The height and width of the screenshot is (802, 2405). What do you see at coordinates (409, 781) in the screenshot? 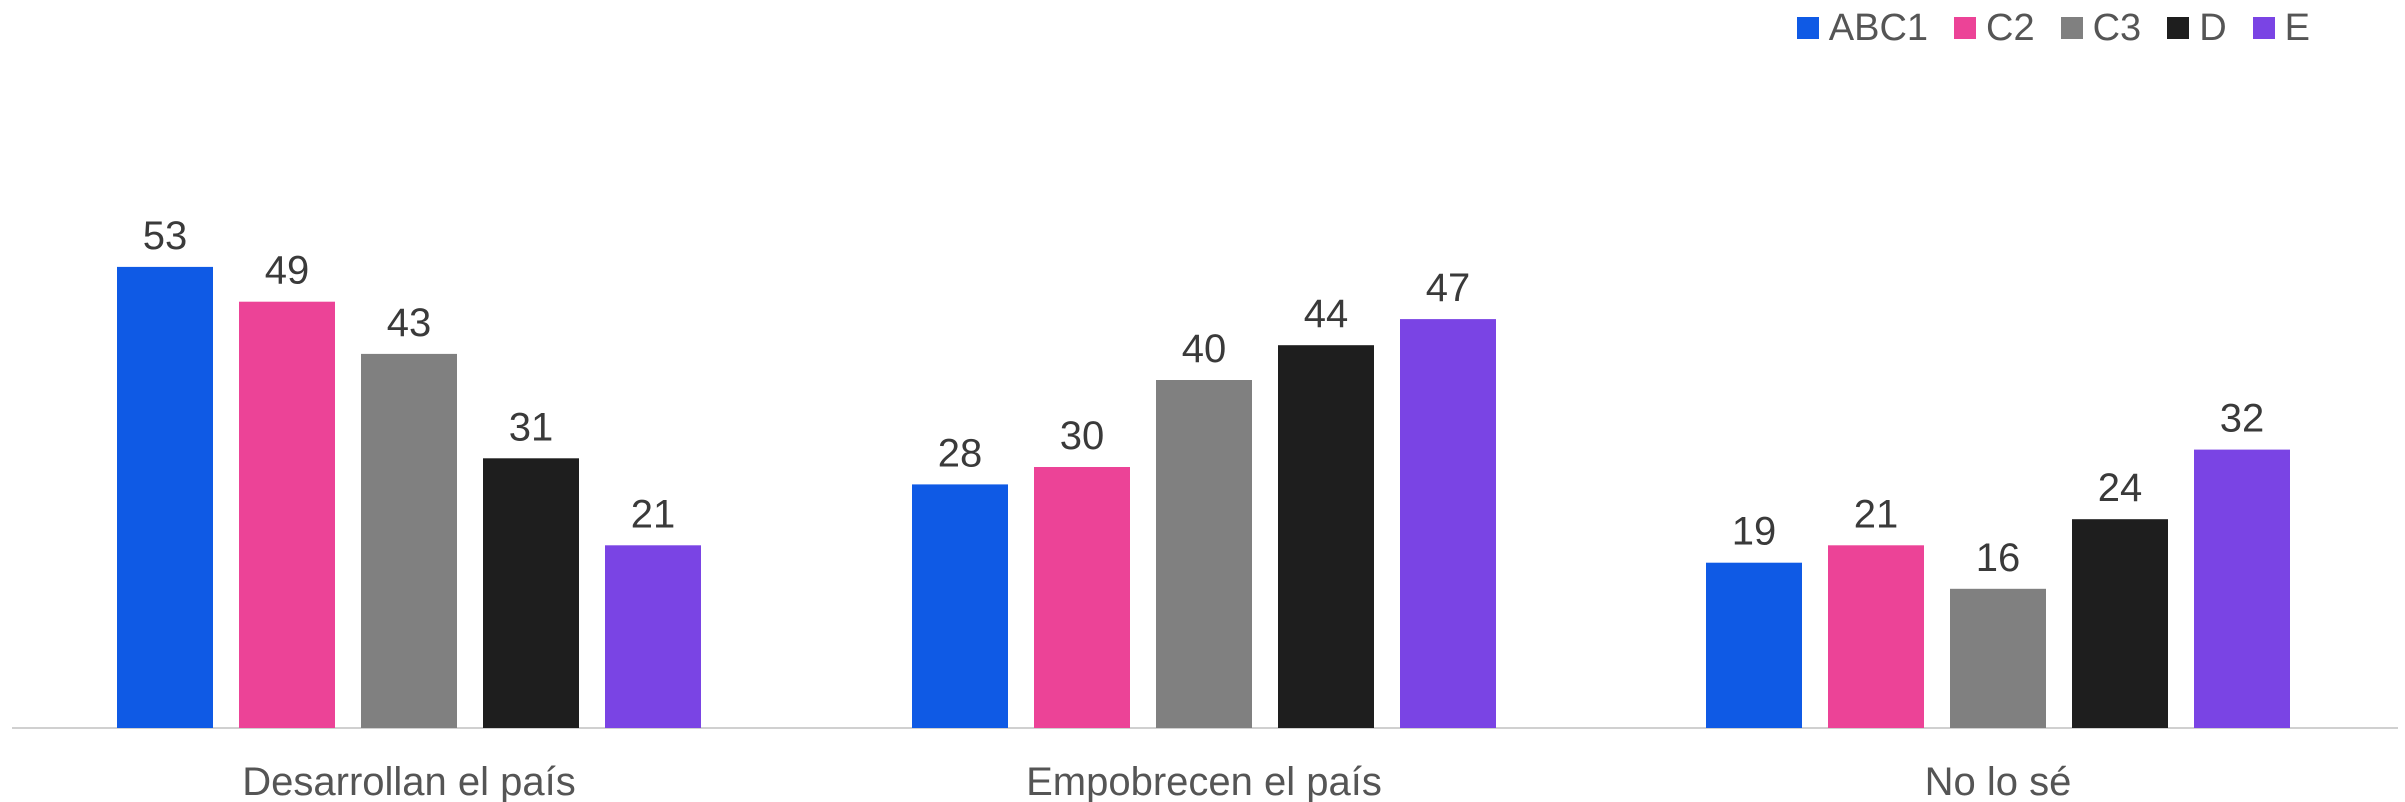
I see `category-label: Desarrollan el país` at bounding box center [409, 781].